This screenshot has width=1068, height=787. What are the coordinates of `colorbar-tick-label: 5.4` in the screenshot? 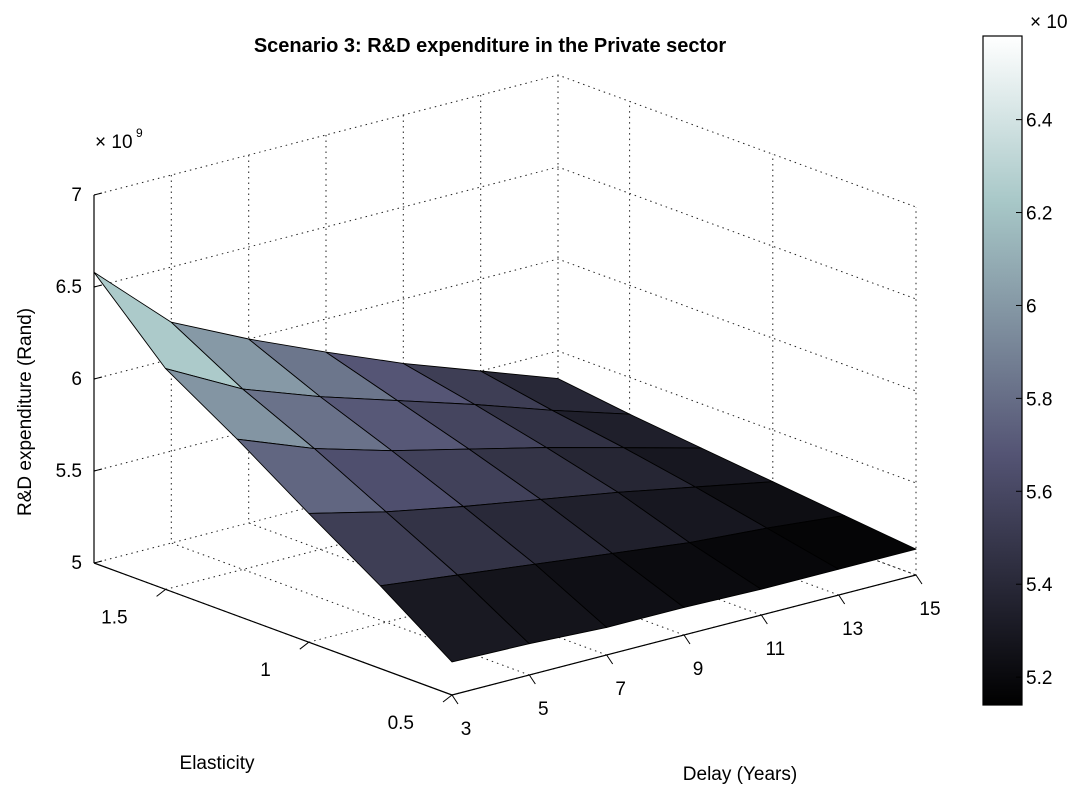 It's located at (1039, 585).